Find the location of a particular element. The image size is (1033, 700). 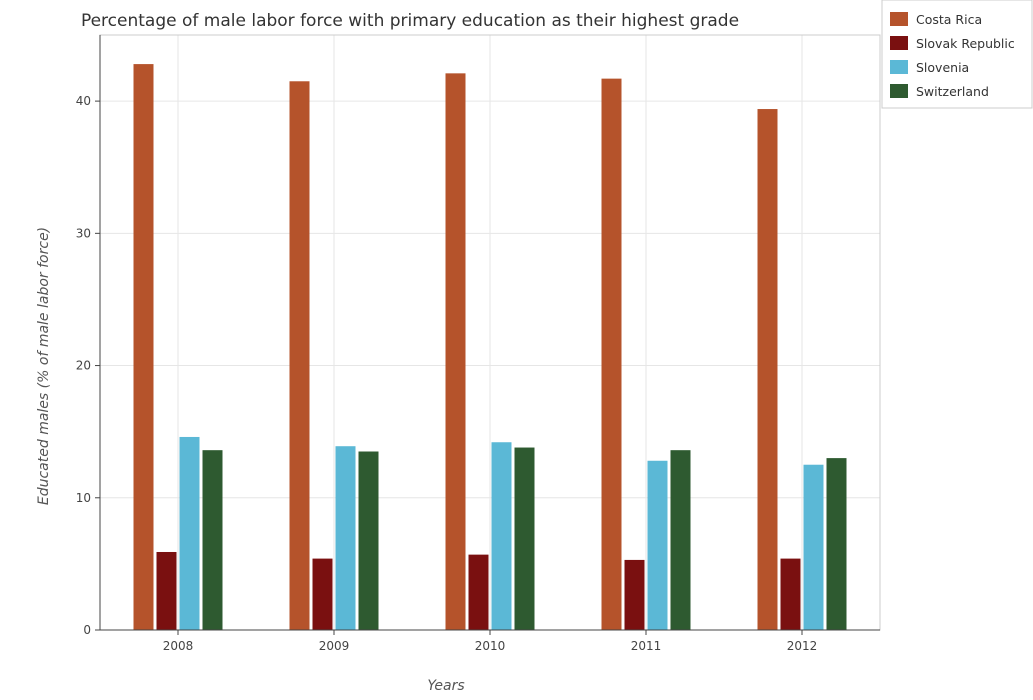

y-axis-label: Educated males (% of male labor force) is located at coordinates (44, 366).